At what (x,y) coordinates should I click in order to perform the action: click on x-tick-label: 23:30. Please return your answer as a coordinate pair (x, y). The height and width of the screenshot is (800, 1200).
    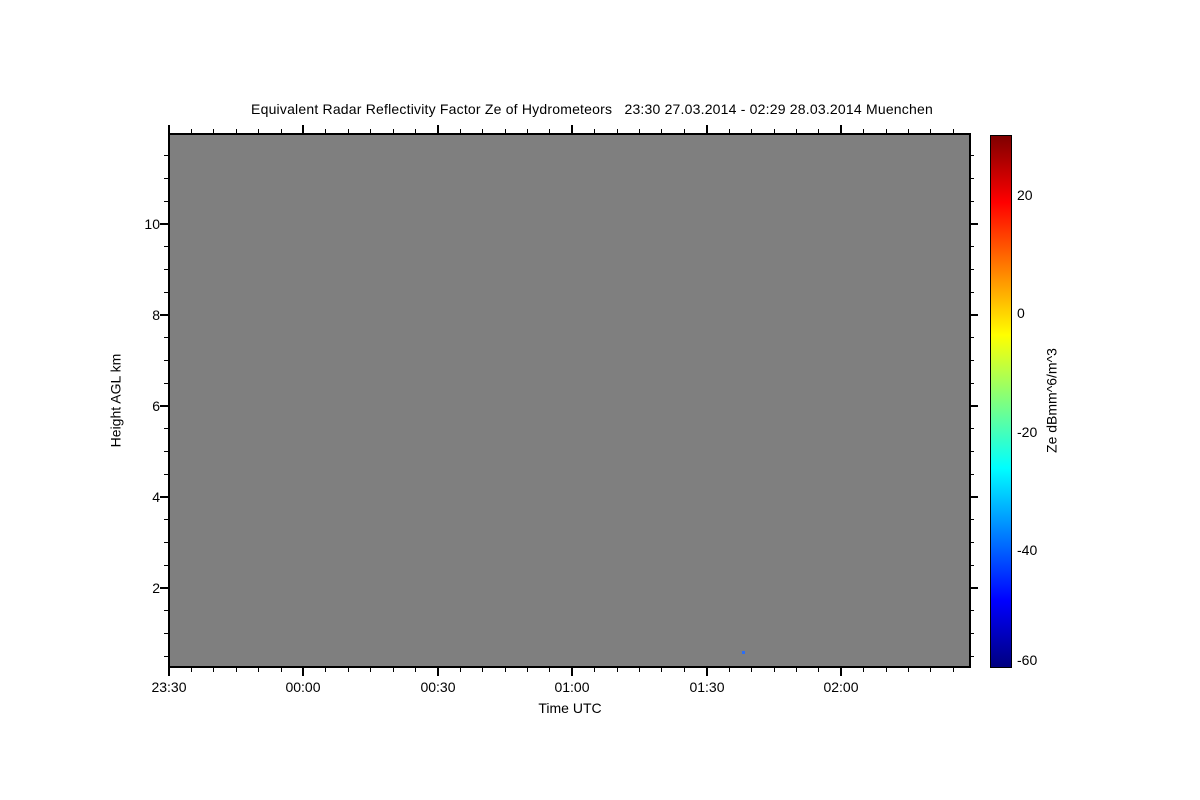
    Looking at the image, I should click on (169, 687).